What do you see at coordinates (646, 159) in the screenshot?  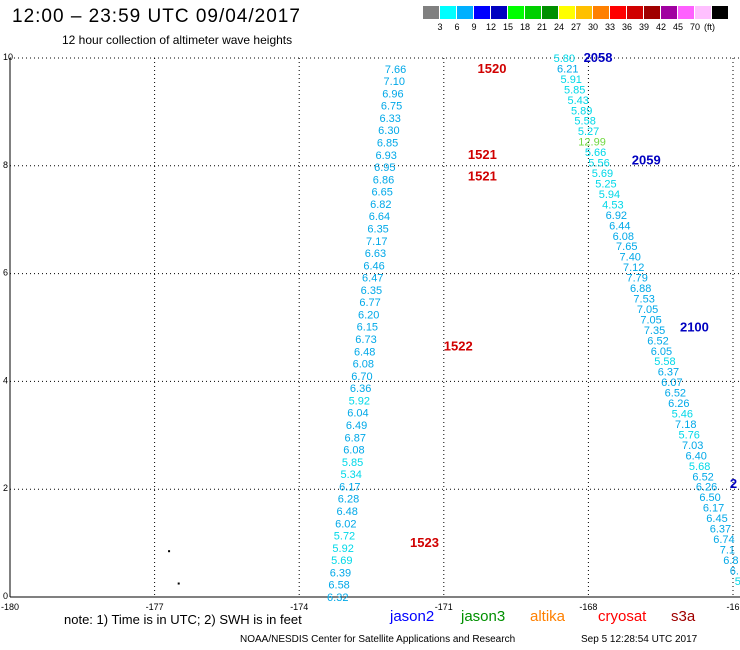 I see `time-label: 2059` at bounding box center [646, 159].